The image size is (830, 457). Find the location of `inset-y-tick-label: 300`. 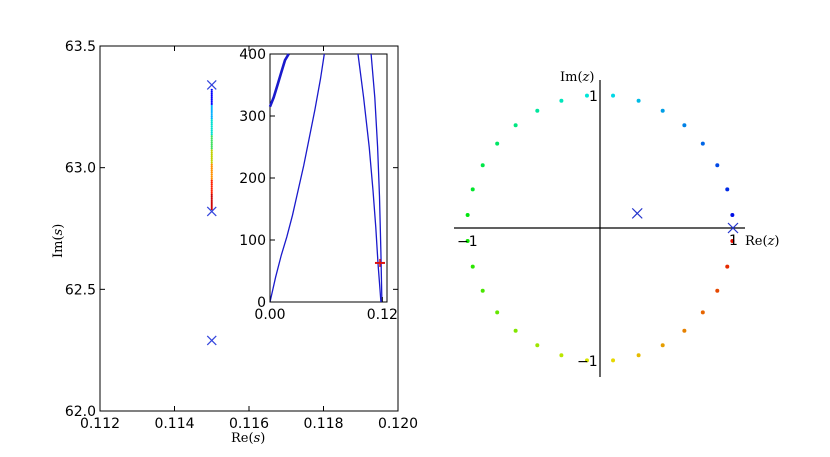

inset-y-tick-label: 300 is located at coordinates (252, 117).